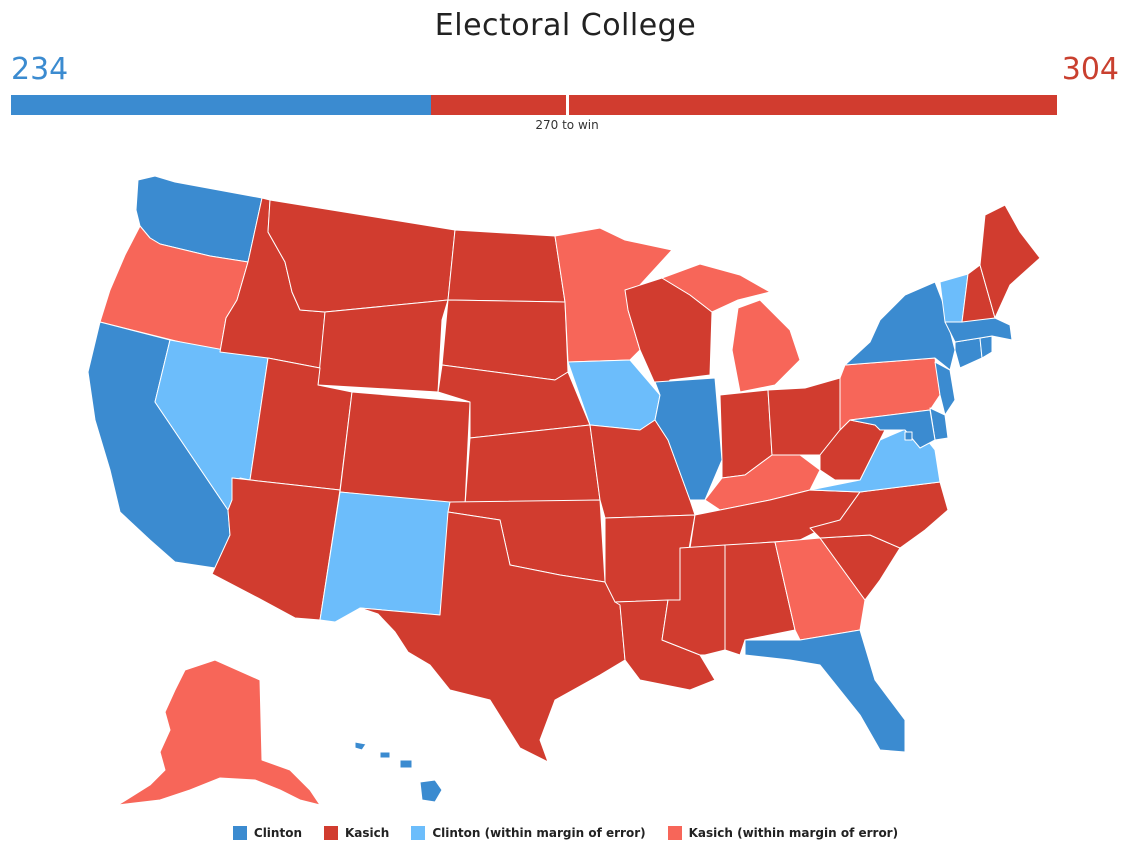 Image resolution: width=1131 pixels, height=842 pixels. Describe the element at coordinates (1090, 69) in the screenshot. I see `kasich-electoral-total: 304` at that location.